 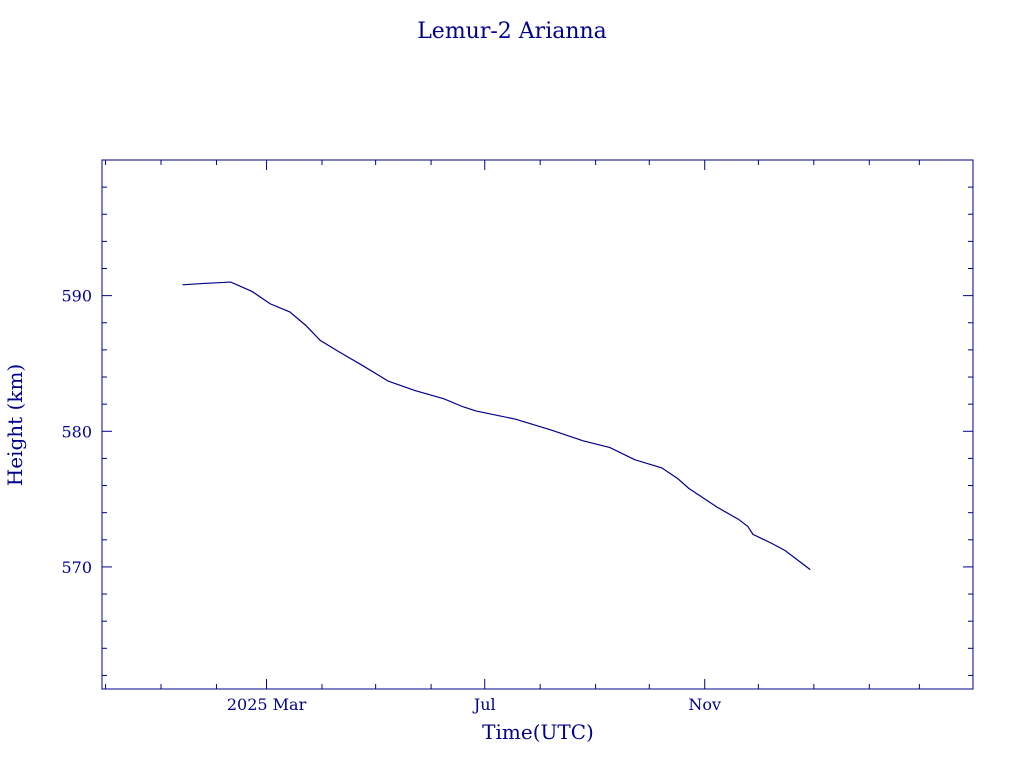 I want to click on x-tick-label: 2025 Mar, so click(x=267, y=704).